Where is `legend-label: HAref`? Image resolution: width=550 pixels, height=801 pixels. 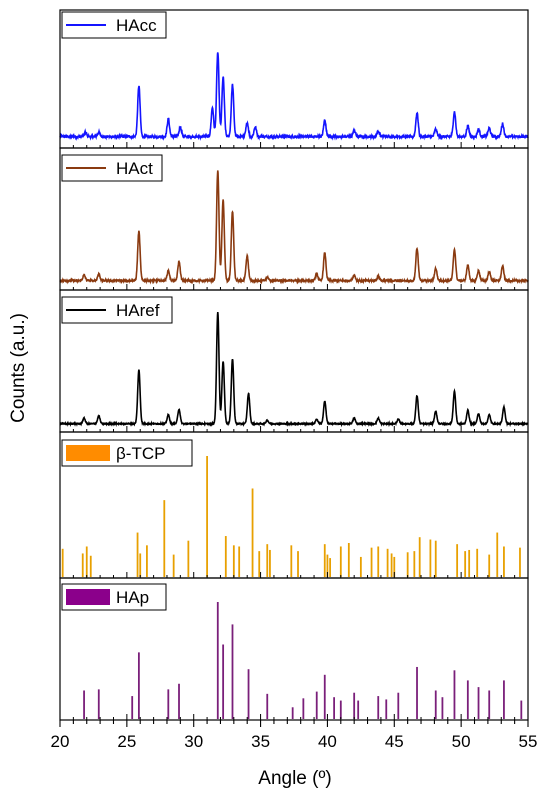
legend-label: HAref is located at coordinates (138, 310).